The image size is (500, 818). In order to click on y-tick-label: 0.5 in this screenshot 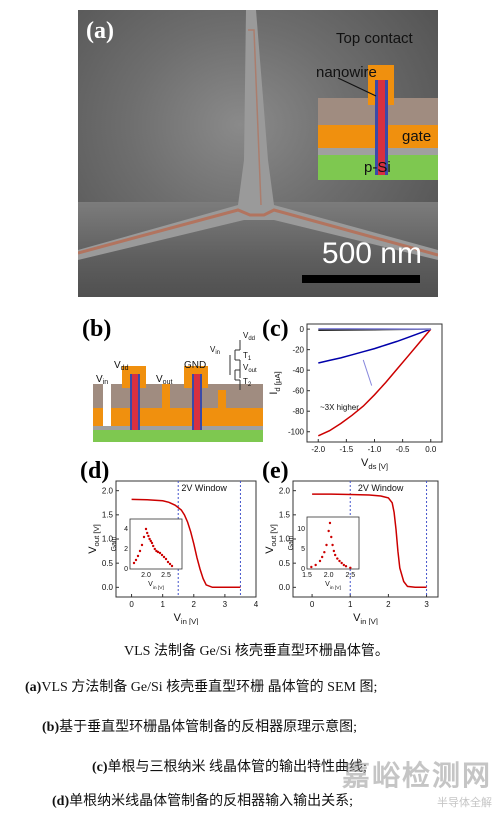, I will do `click(108, 563)`.